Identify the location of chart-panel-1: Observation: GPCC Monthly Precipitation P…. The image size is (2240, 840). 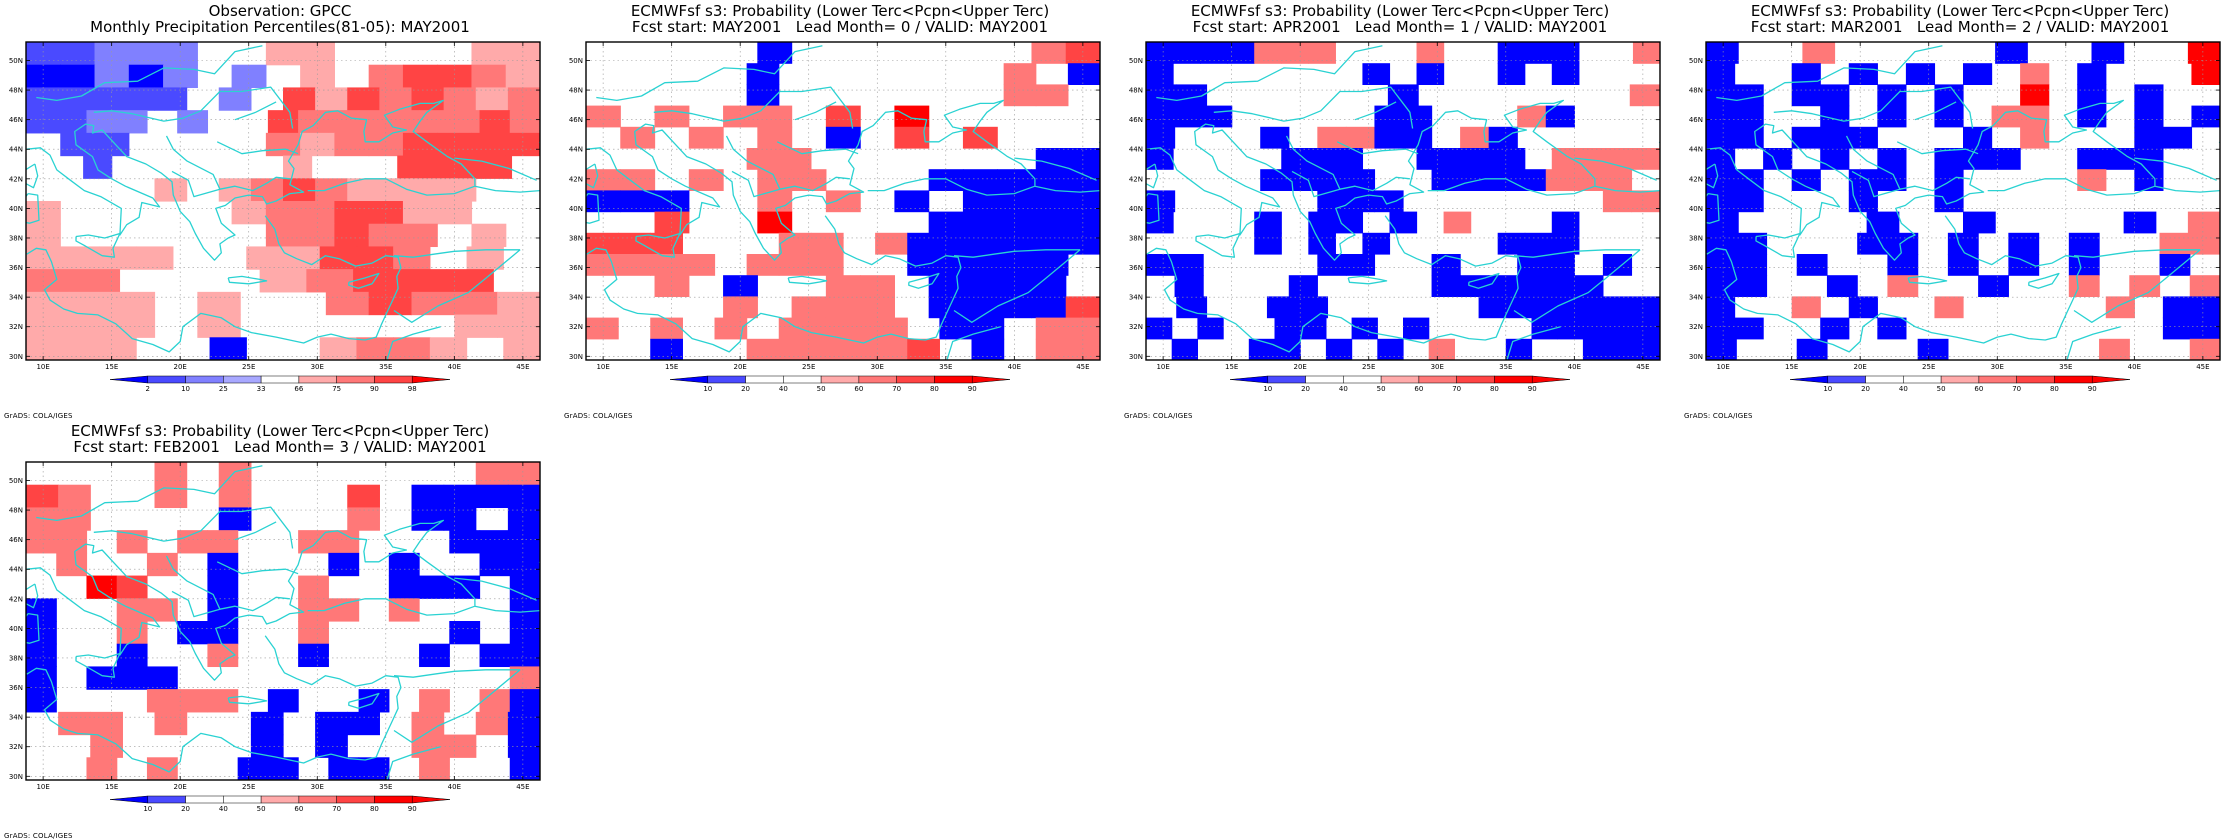
(280, 210).